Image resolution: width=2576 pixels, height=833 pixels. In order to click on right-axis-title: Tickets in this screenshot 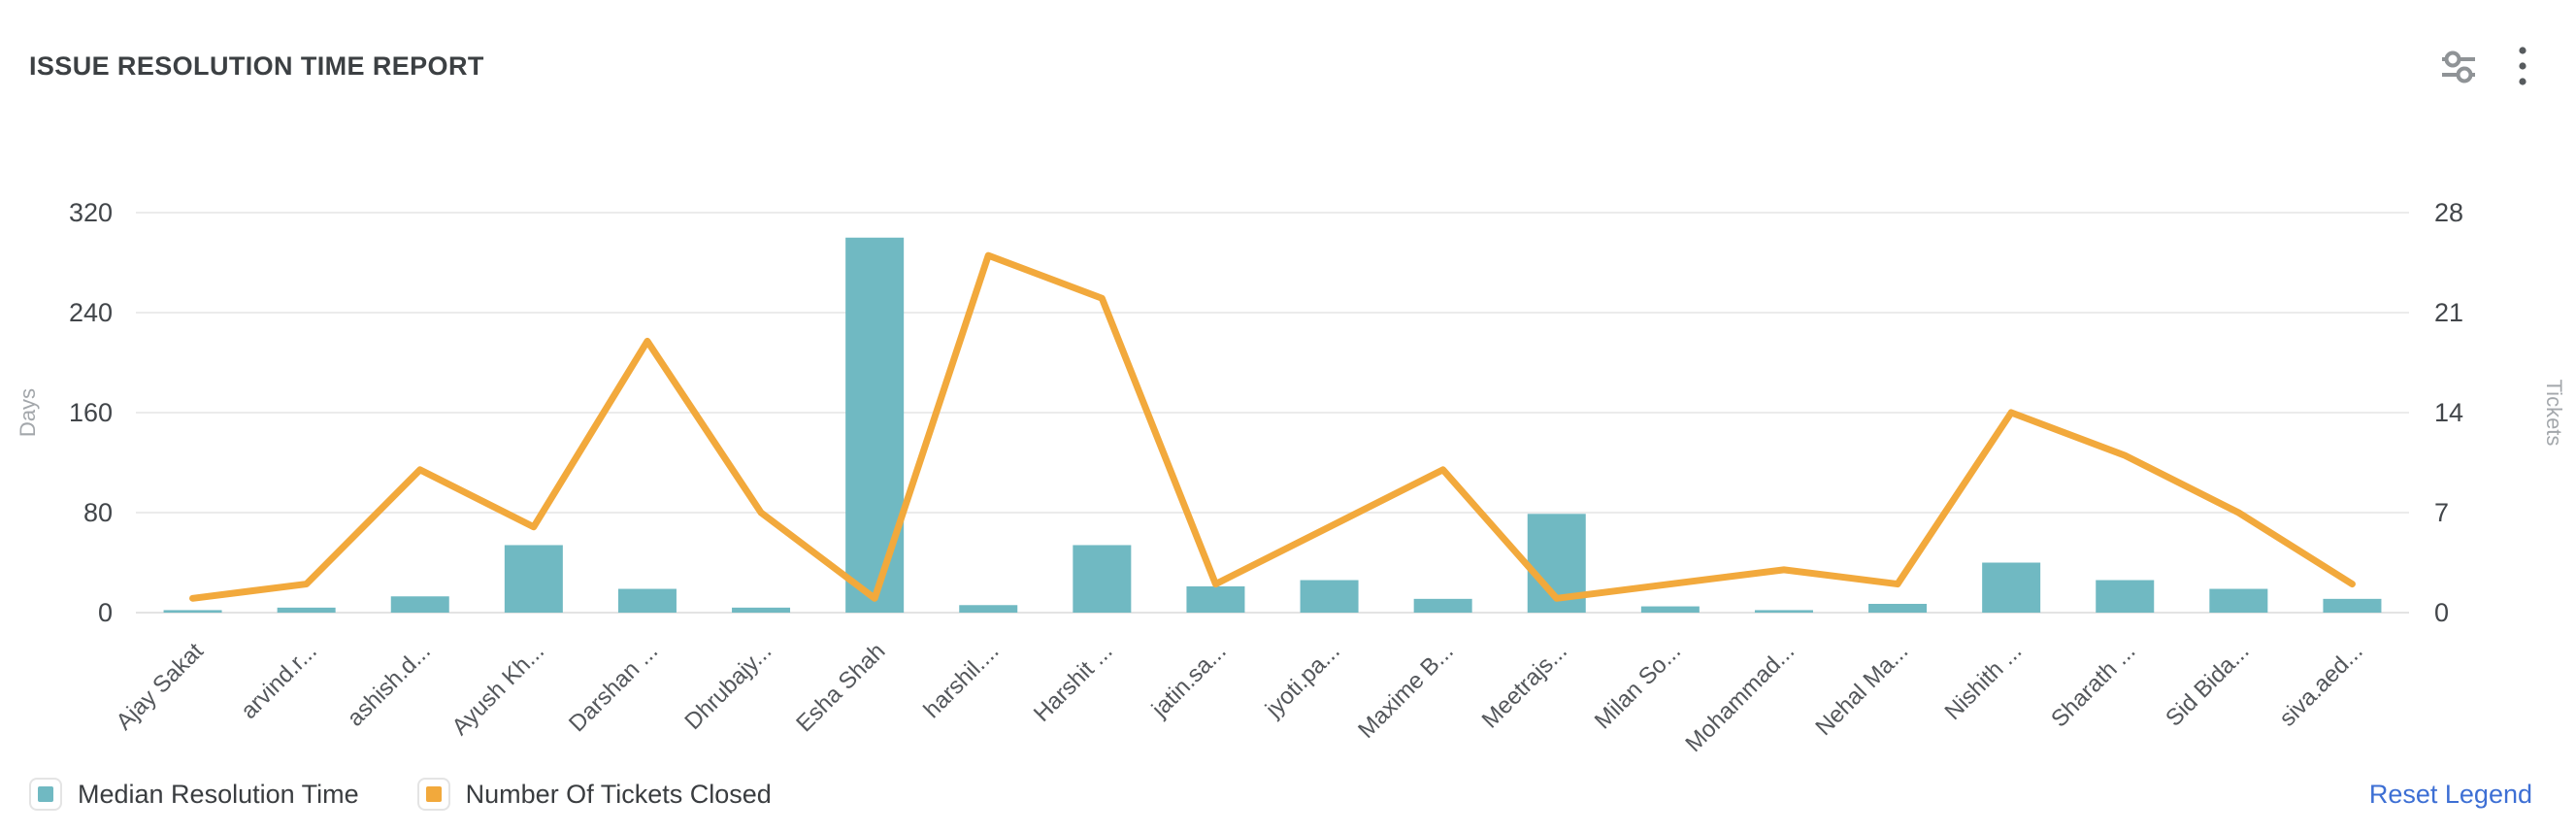, I will do `click(2554, 413)`.